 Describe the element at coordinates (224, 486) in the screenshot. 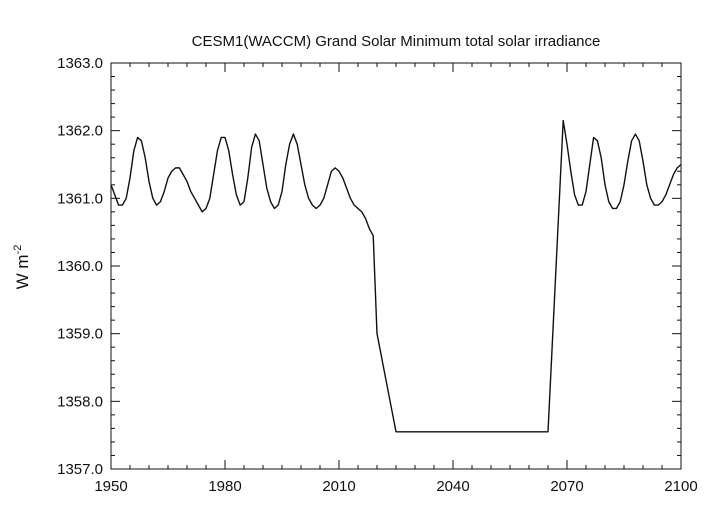

I see `x-tick-label: 1980` at that location.